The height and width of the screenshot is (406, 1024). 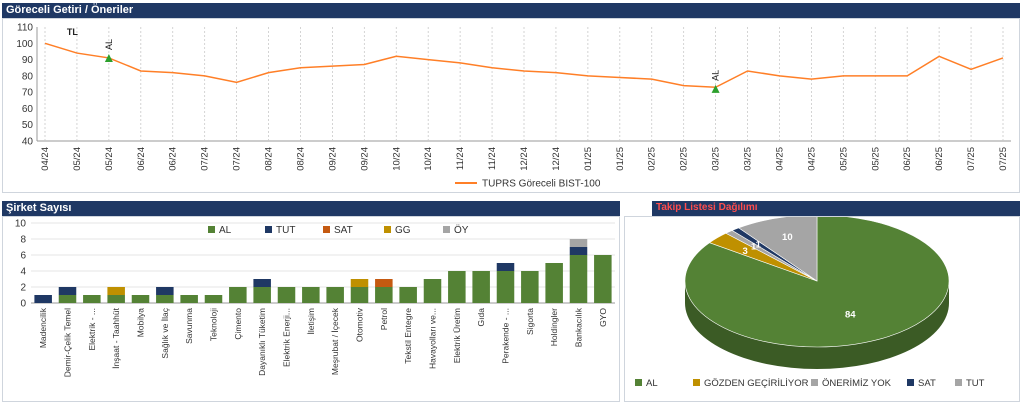 What do you see at coordinates (39, 208) in the screenshot?
I see `bar-chart-title: Şirket Sayısı` at bounding box center [39, 208].